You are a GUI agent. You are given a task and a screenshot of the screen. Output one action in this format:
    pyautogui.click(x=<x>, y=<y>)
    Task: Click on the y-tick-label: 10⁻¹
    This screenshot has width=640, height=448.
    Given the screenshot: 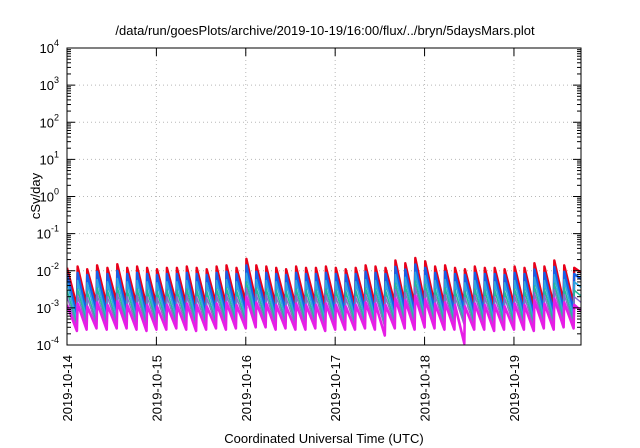 What is the action you would take?
    pyautogui.click(x=48, y=233)
    